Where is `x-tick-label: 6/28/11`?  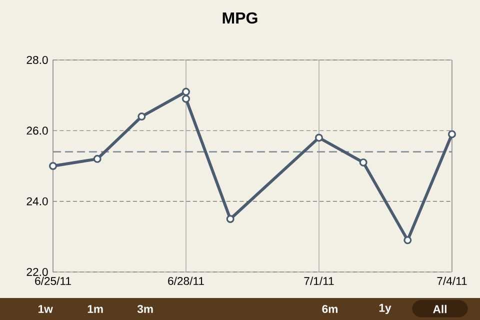 x-tick-label: 6/28/11 is located at coordinates (186, 281).